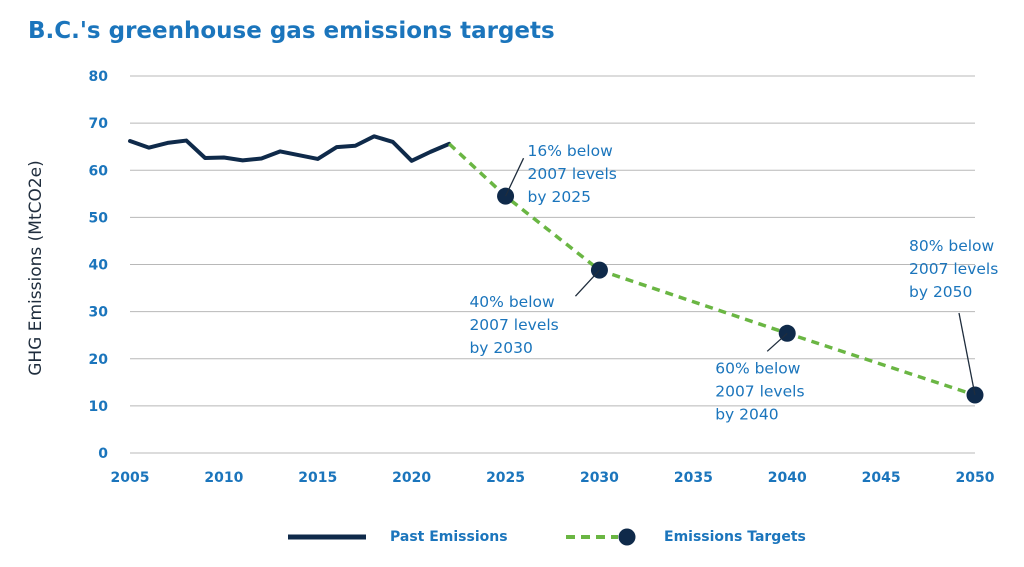  I want to click on annotation-leader-2025, so click(514, 177).